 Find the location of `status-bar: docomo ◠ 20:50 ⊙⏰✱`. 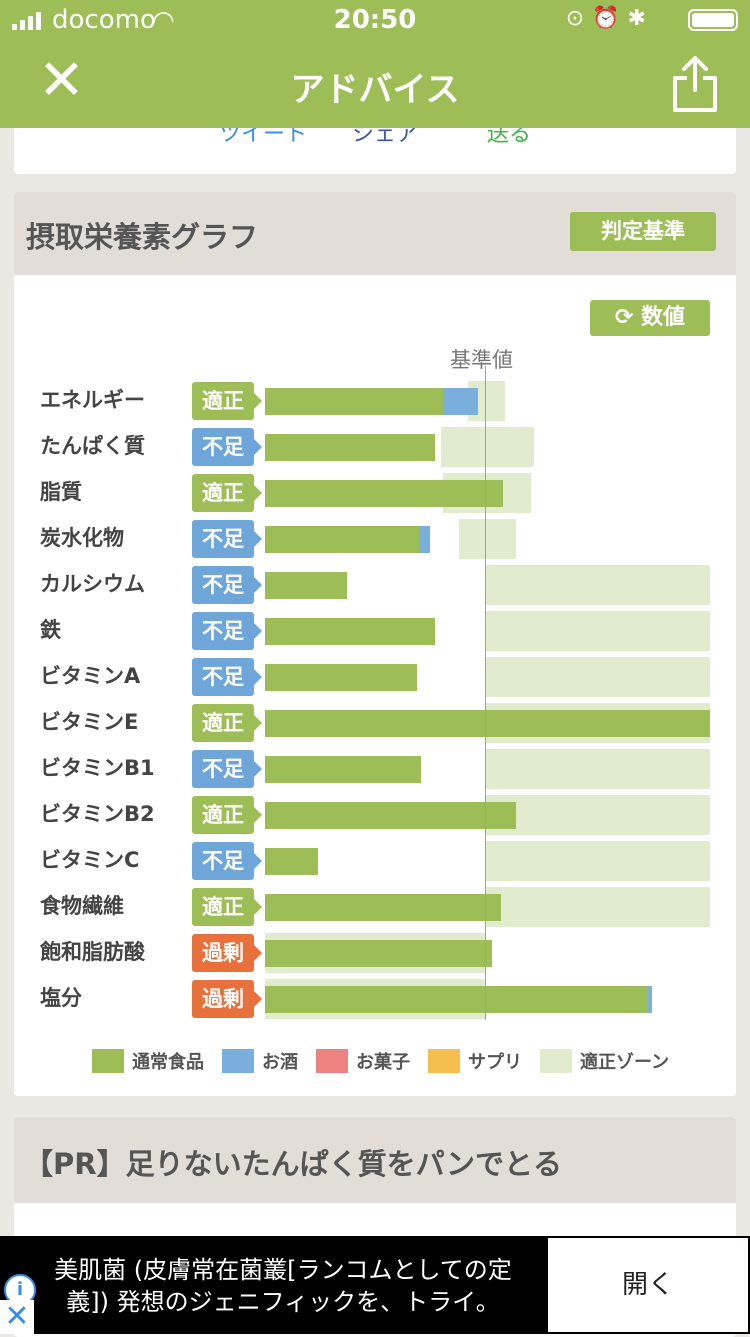

status-bar: docomo ◠ 20:50 ⊙⏰✱ is located at coordinates (375, 20).